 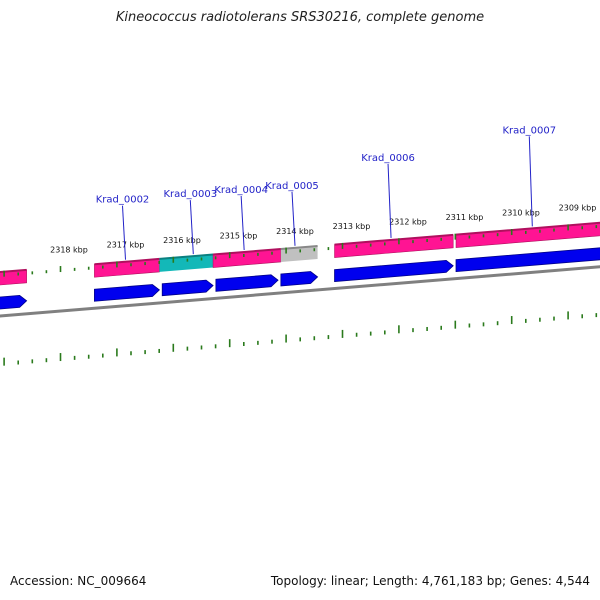 I want to click on gene-label: Krad_0002, so click(x=123, y=200).